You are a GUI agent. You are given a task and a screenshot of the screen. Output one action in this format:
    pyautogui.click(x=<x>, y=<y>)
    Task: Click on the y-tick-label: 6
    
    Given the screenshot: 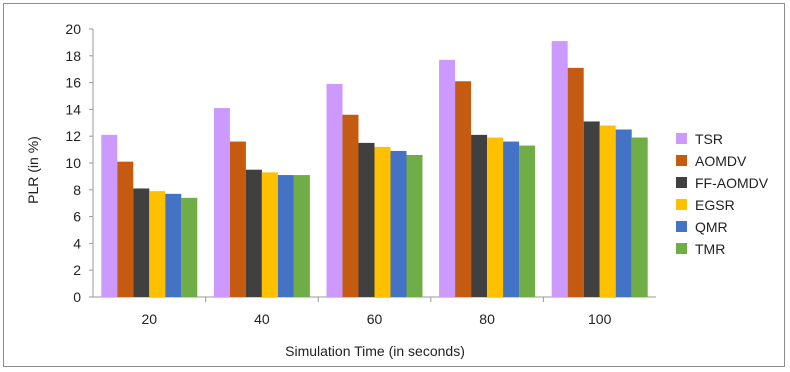 What is the action you would take?
    pyautogui.click(x=77, y=217)
    